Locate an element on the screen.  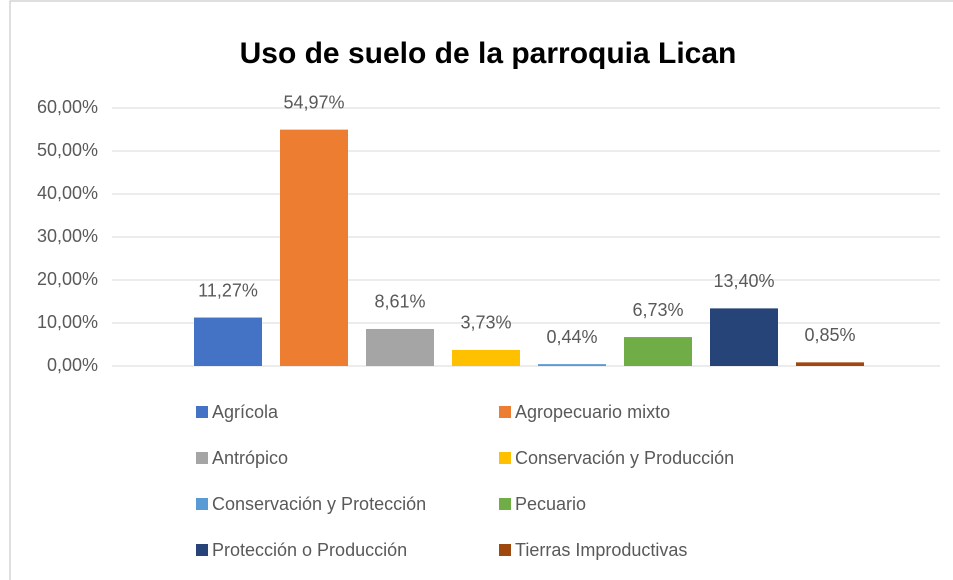
legend-label: Pecuario is located at coordinates (550, 504).